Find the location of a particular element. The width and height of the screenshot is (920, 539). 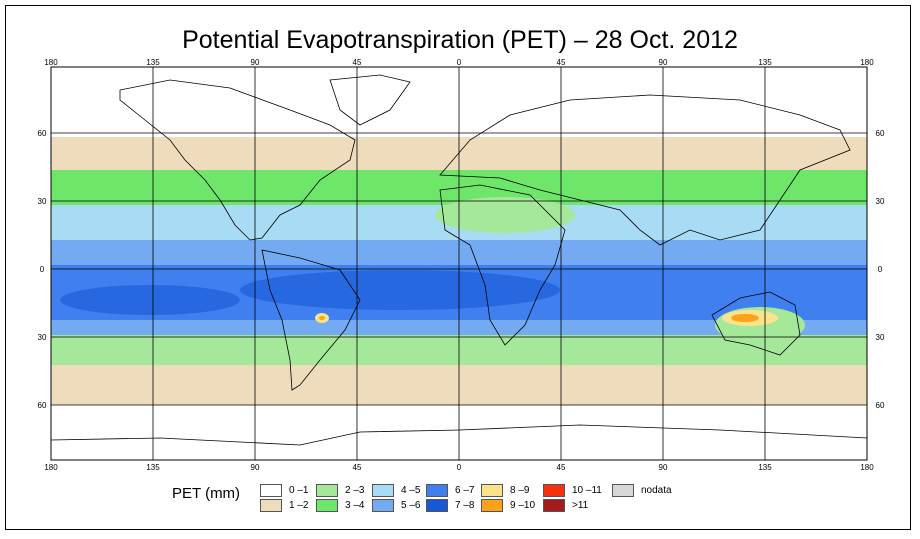

legend-label: 7 –8 is located at coordinates (465, 505).